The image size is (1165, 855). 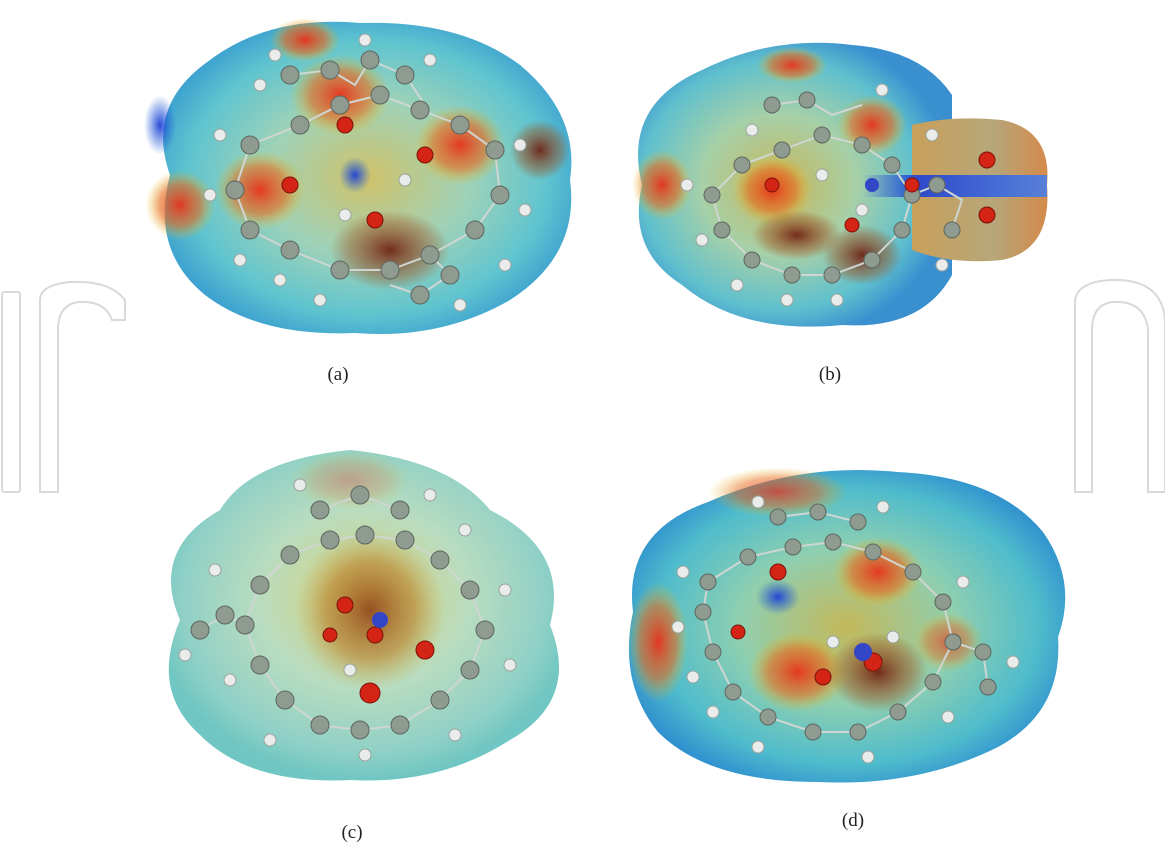 What do you see at coordinates (838, 195) in the screenshot?
I see `molecule-b` at bounding box center [838, 195].